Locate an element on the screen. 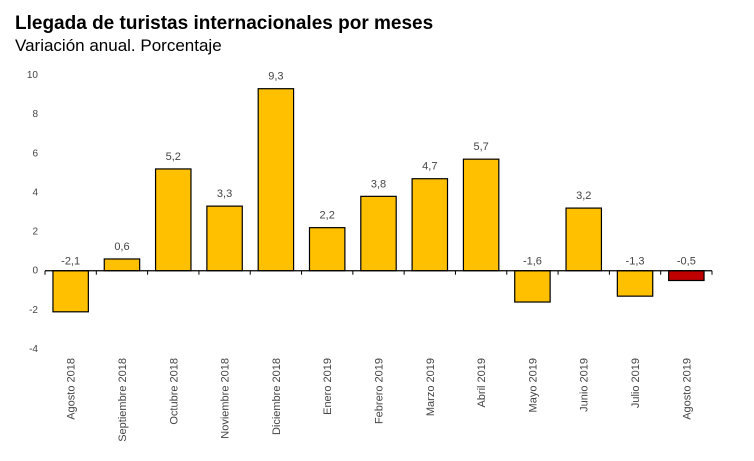 The width and height of the screenshot is (754, 461). category-label: Noviembre 2018 is located at coordinates (226, 398).